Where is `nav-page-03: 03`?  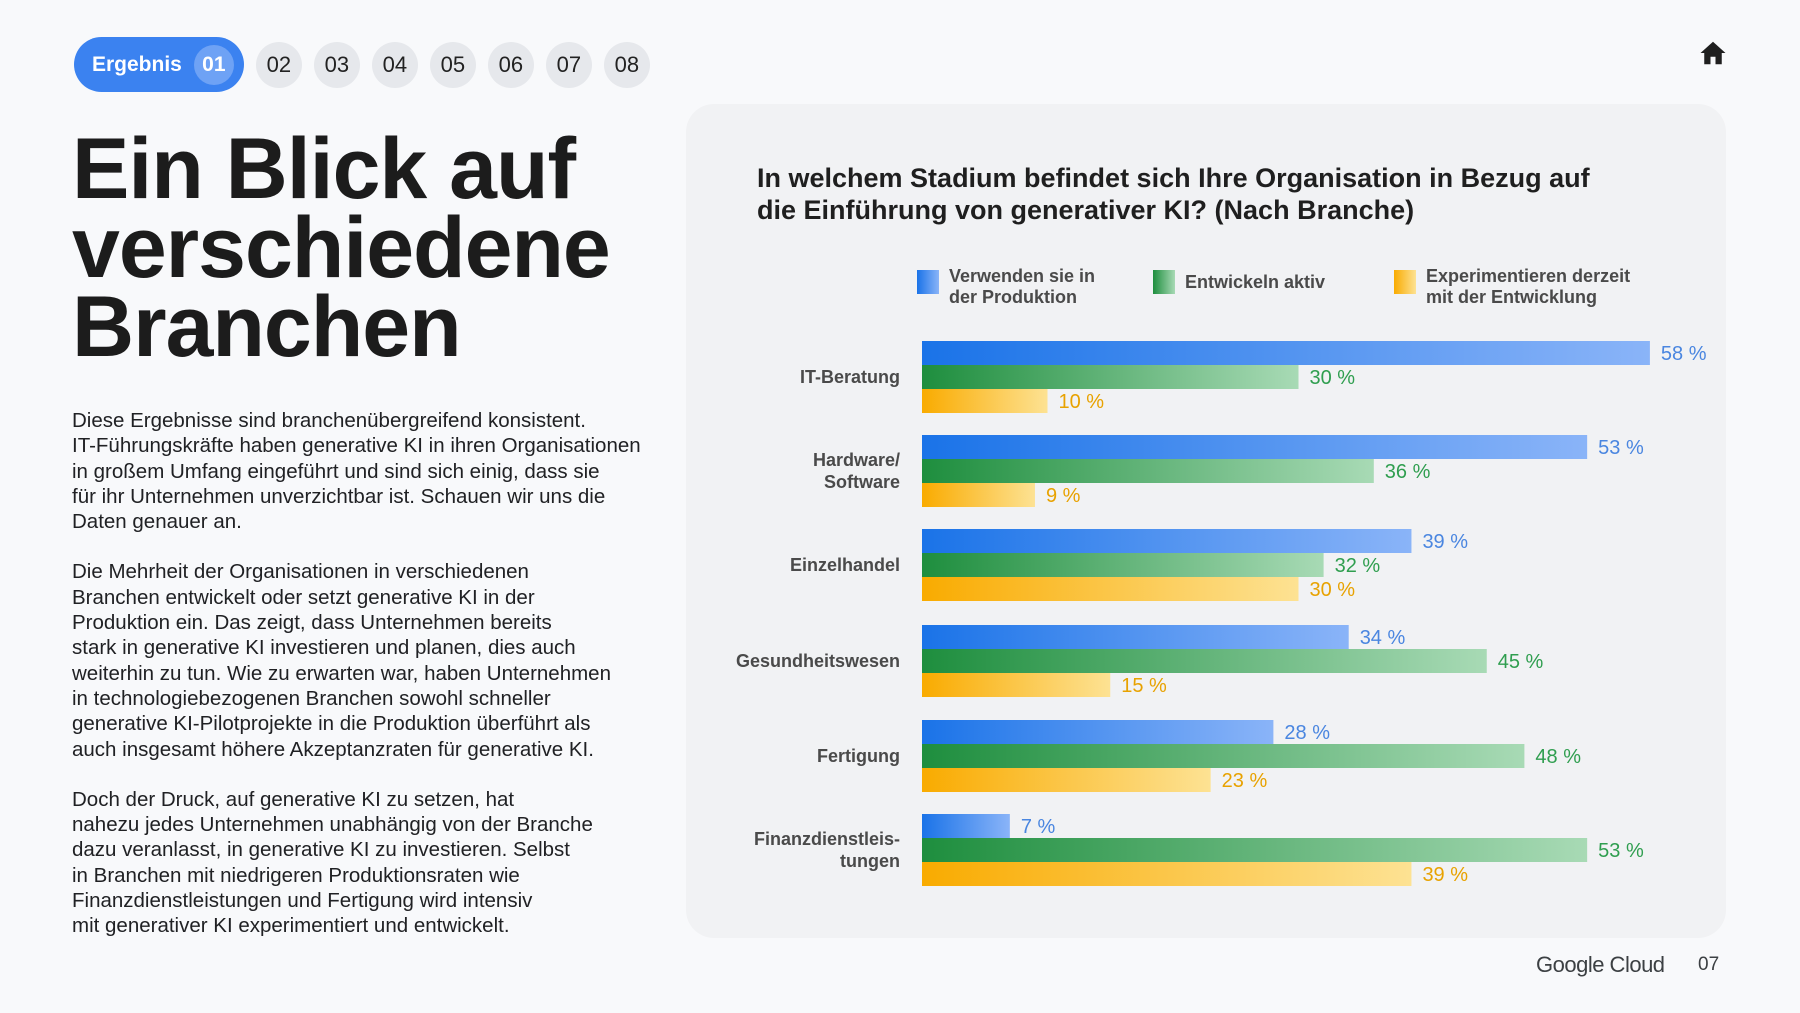 nav-page-03: 03 is located at coordinates (336, 64).